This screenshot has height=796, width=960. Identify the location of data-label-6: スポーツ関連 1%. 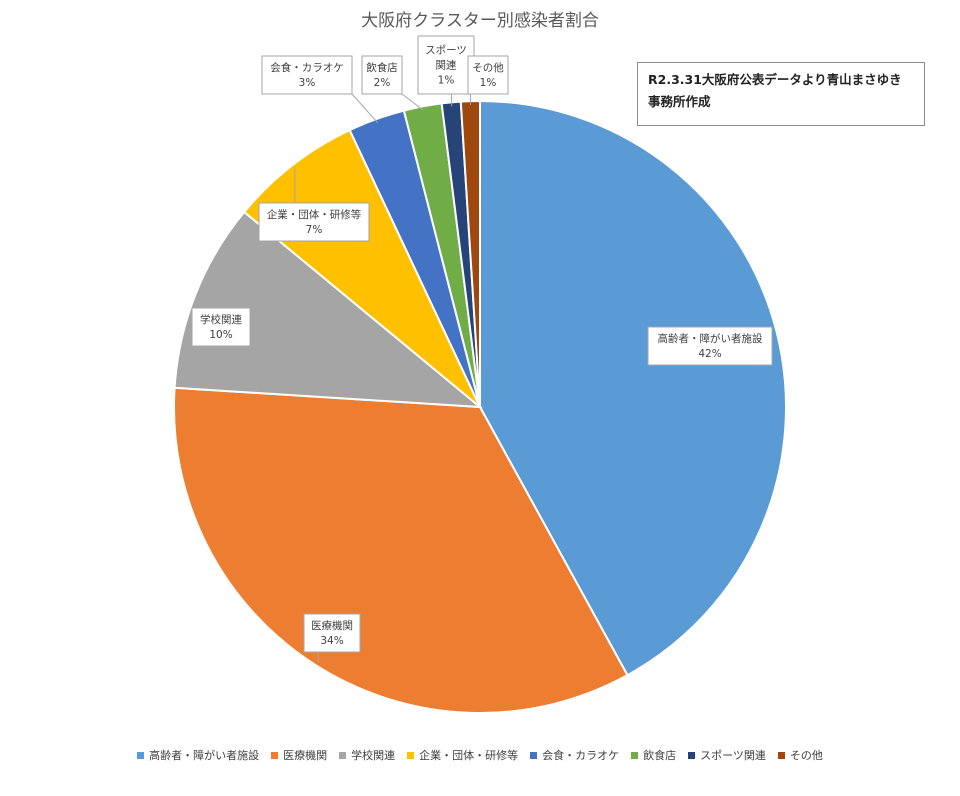
(446, 71).